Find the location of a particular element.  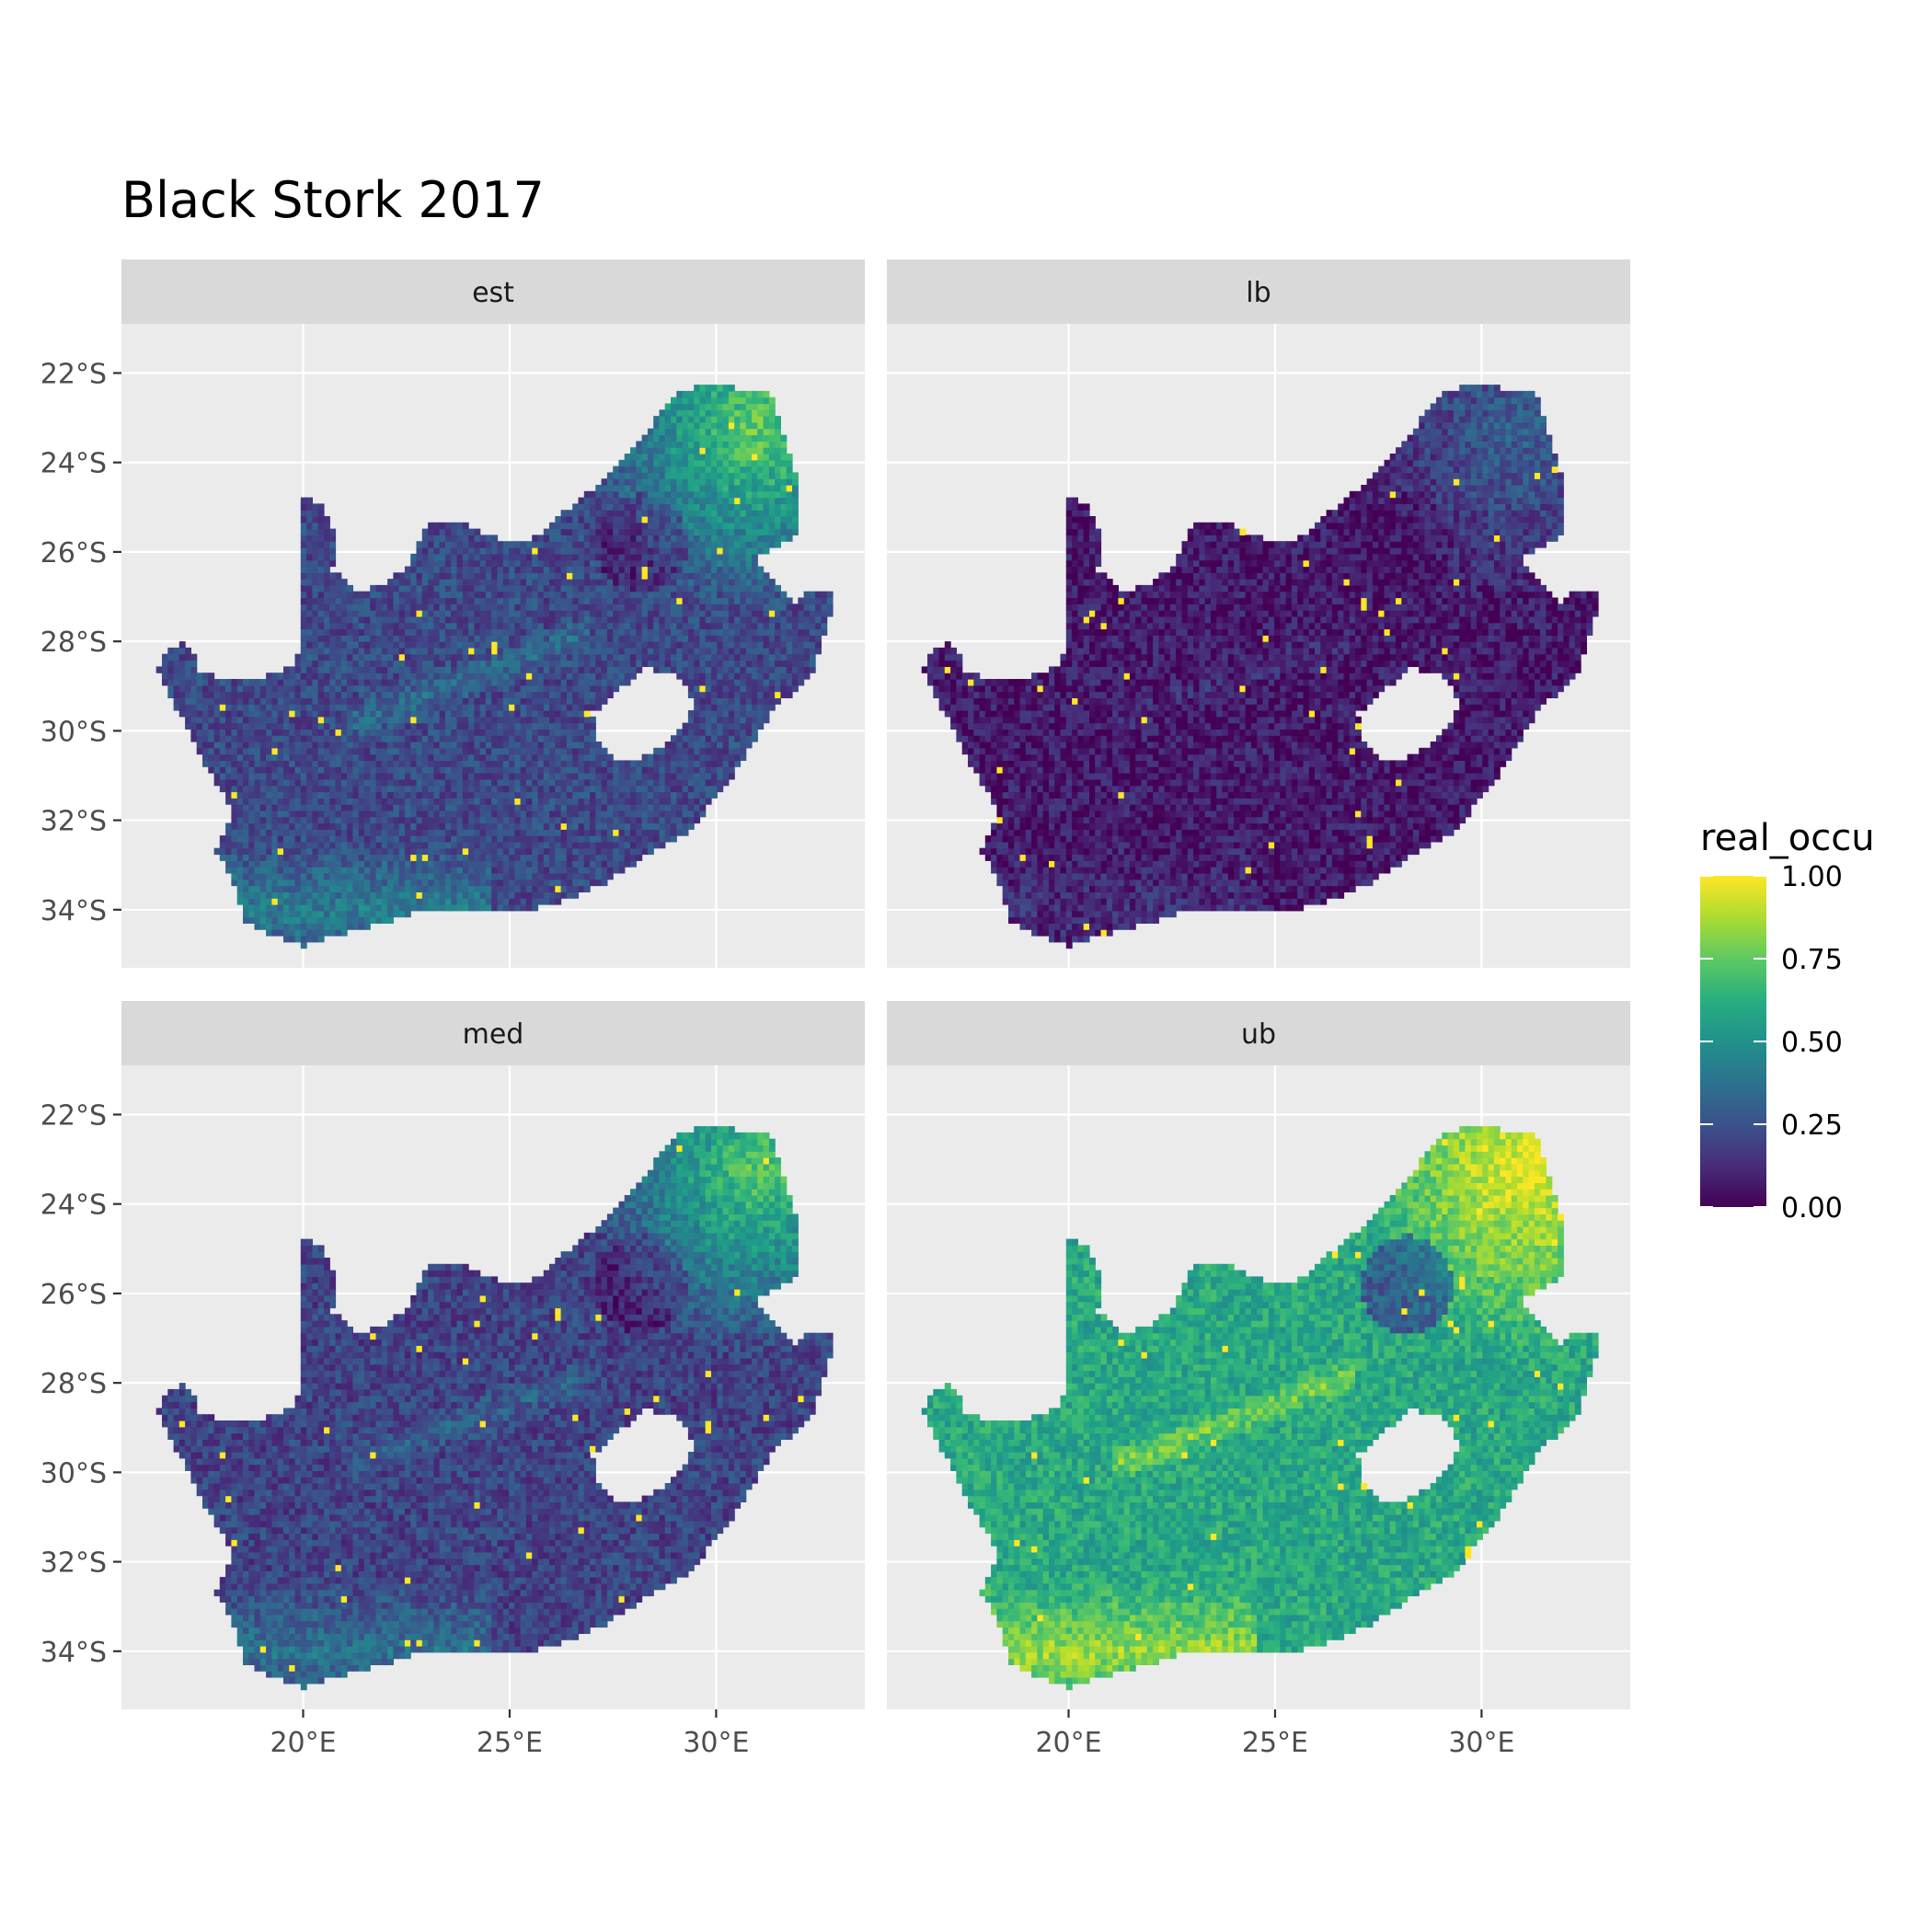

legend-tick-label: 0.50 is located at coordinates (1812, 1043).